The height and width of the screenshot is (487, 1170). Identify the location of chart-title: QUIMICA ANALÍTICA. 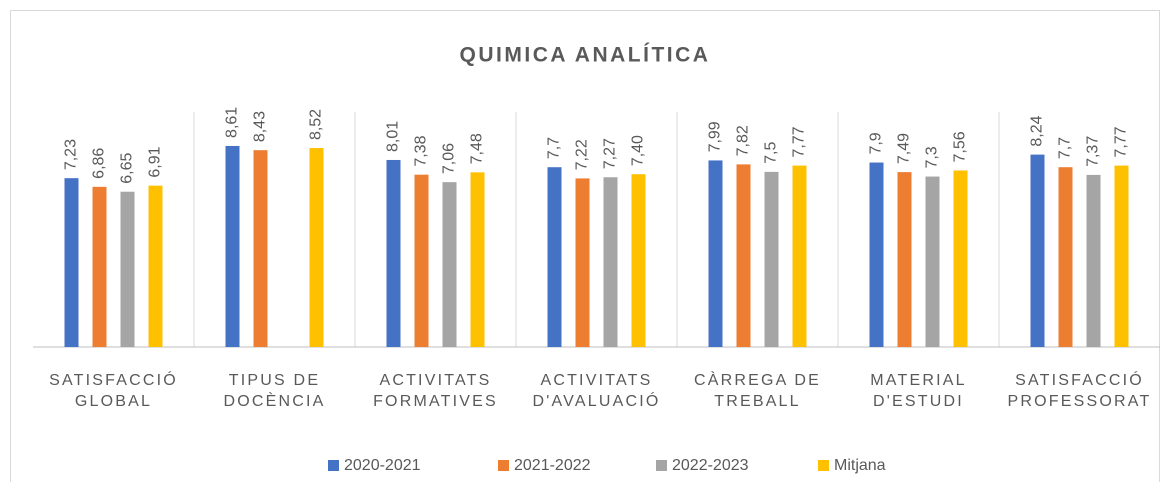
(585, 55).